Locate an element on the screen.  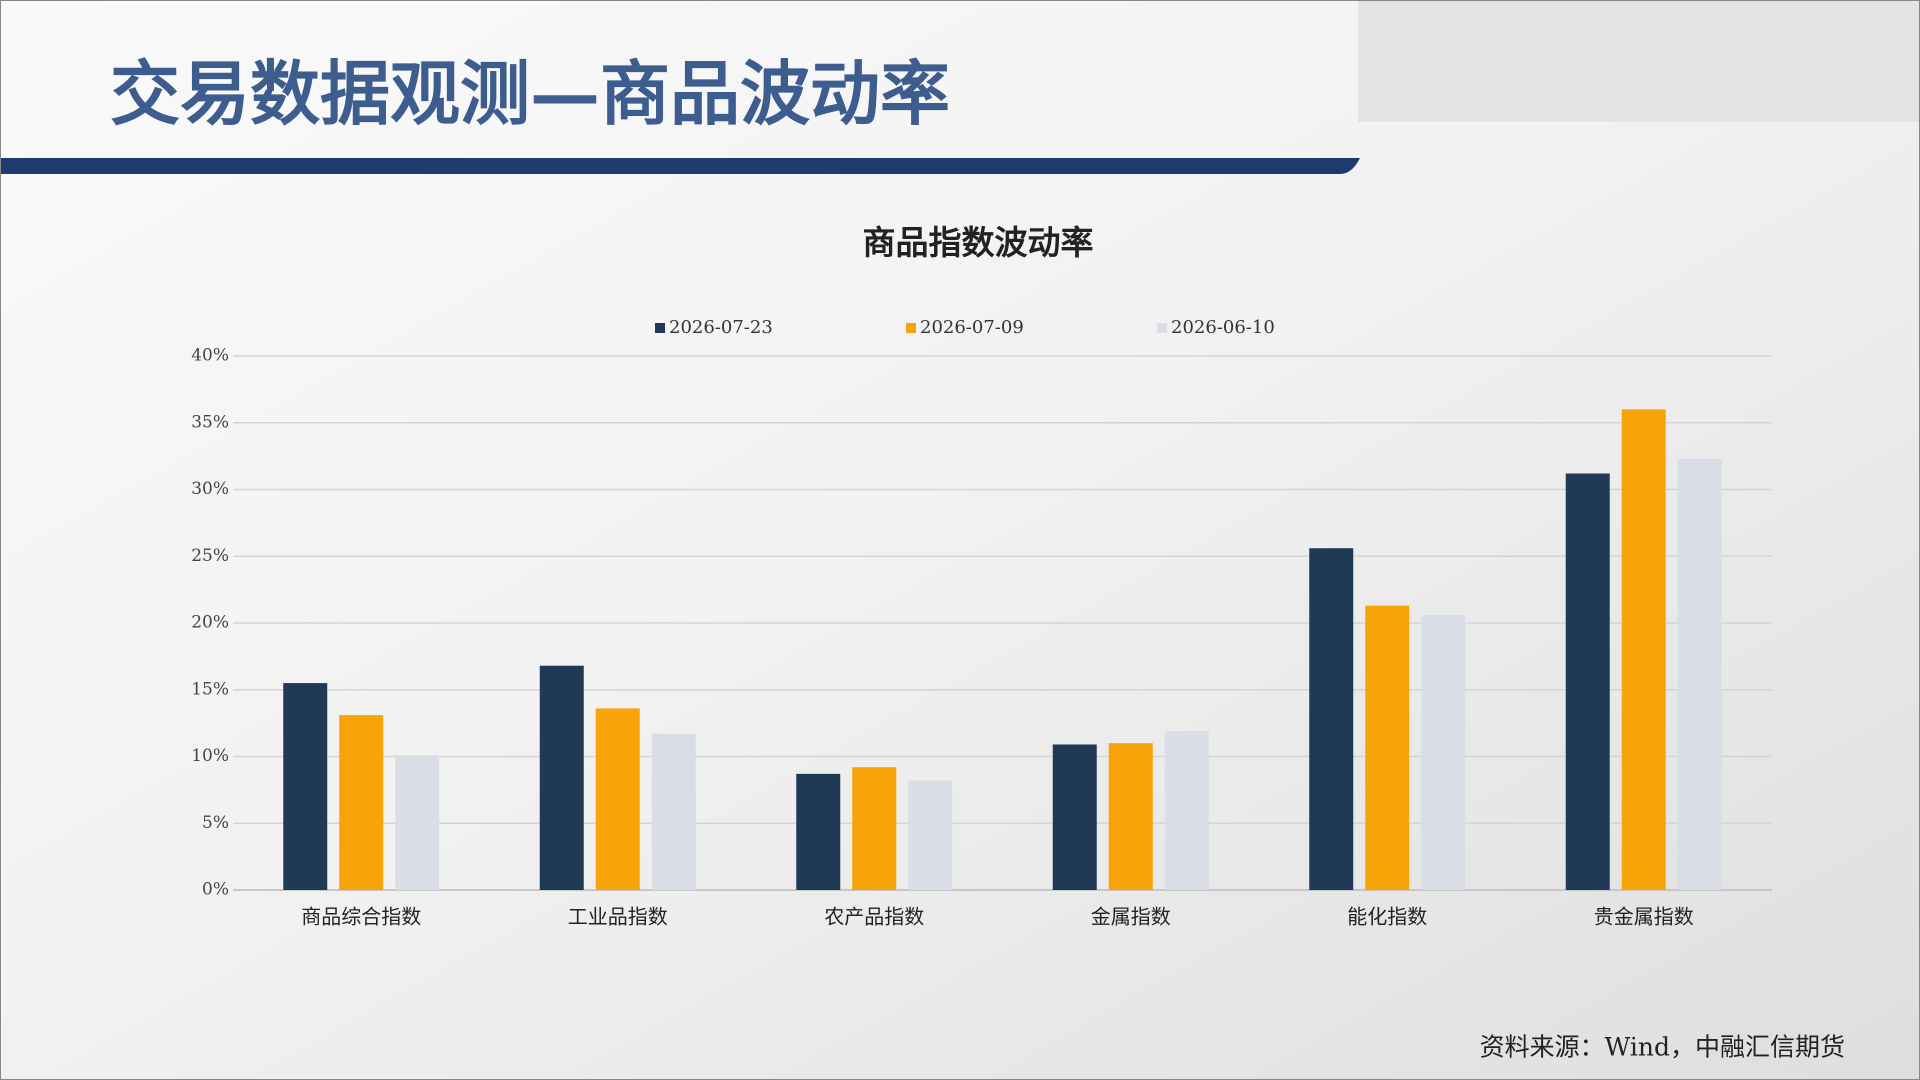
chart-title: 商品指数波动率 is located at coordinates (978, 242).